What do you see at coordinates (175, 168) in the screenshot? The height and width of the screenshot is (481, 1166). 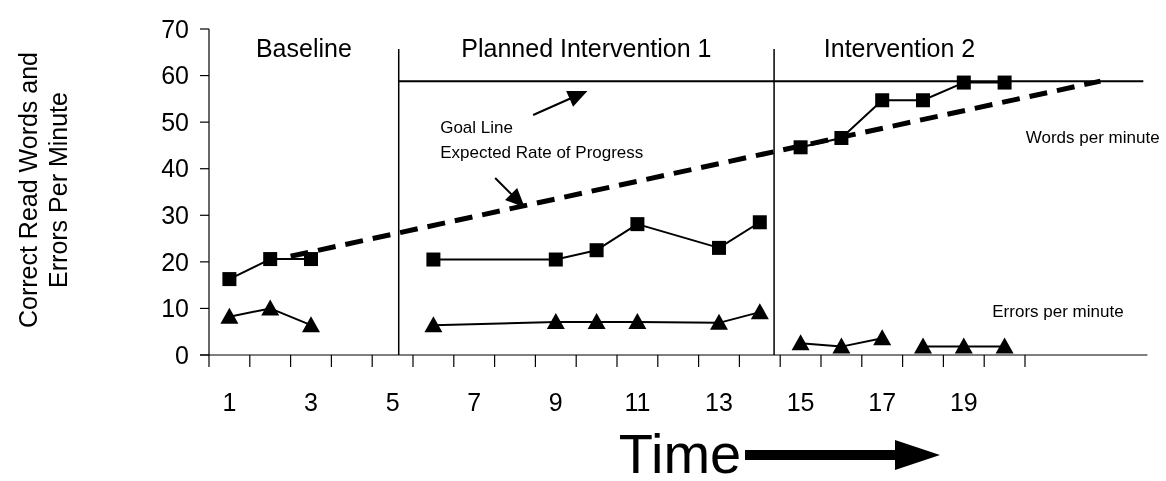 I see `y-tick-label: 40` at bounding box center [175, 168].